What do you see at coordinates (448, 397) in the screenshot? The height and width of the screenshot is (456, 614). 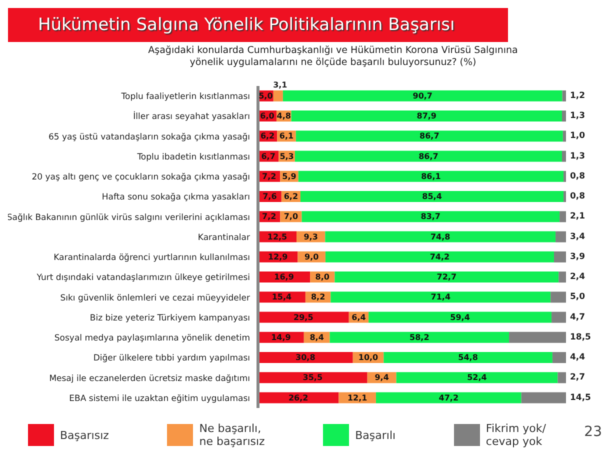 I see `data-label: 47,2` at bounding box center [448, 397].